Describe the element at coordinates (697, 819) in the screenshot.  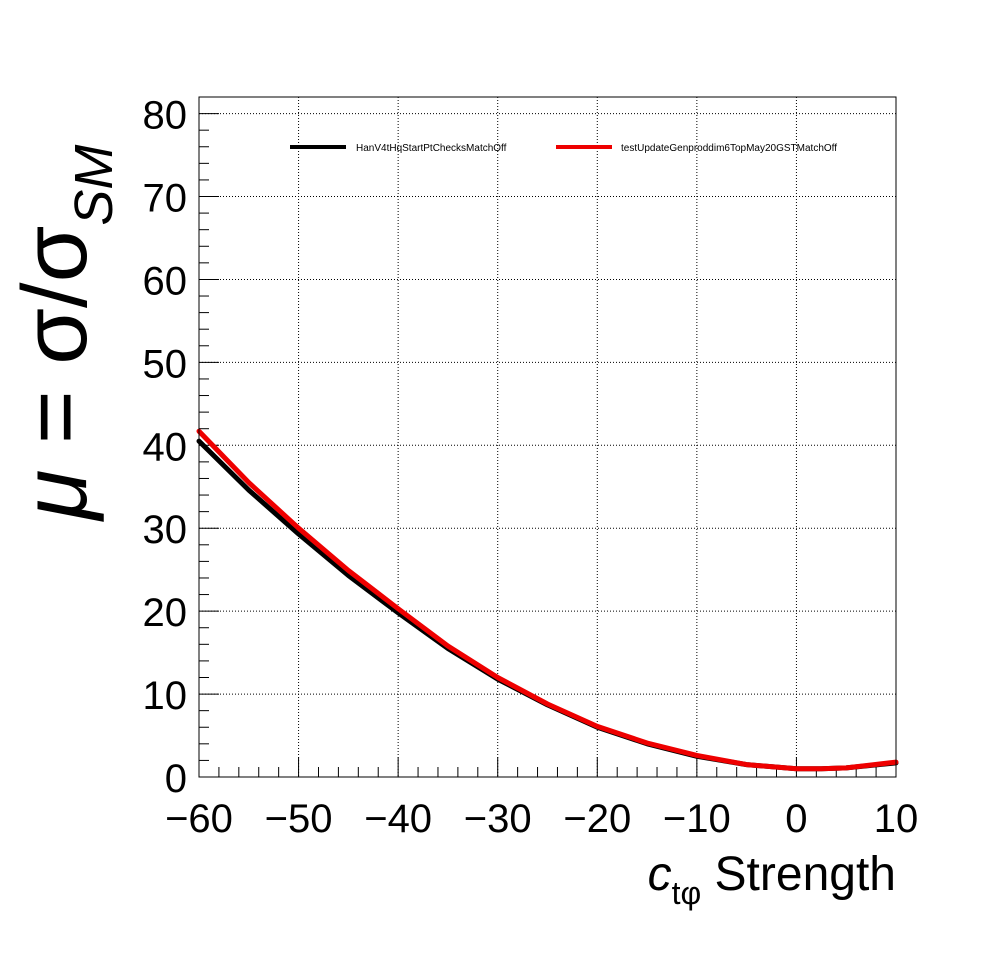
I see `x-tick-label: −10` at that location.